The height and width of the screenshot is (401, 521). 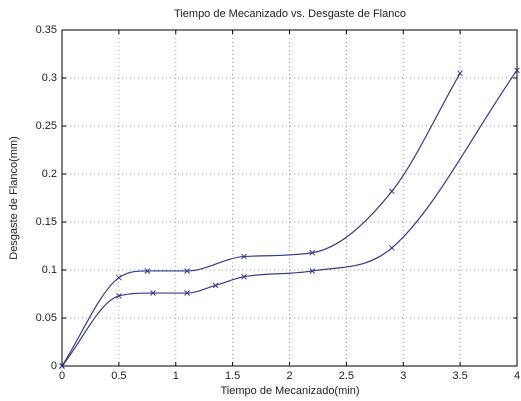 I want to click on x-tick-label: 3.5, so click(x=459, y=376).